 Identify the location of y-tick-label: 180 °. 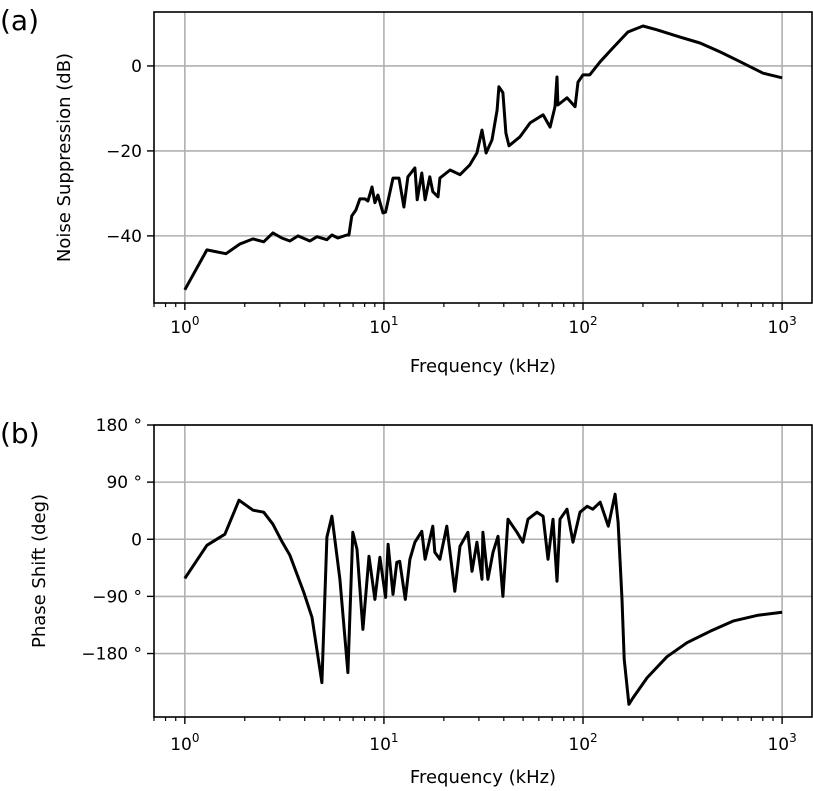
(119, 426).